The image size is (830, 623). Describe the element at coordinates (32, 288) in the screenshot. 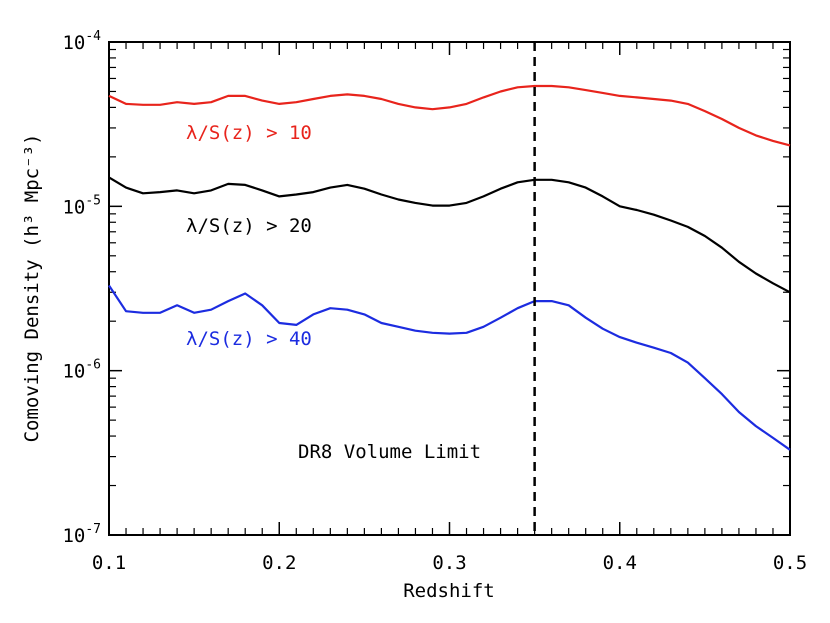

I see `y-axis-title: Comoving Density (h³ Mpc⁻³)` at that location.